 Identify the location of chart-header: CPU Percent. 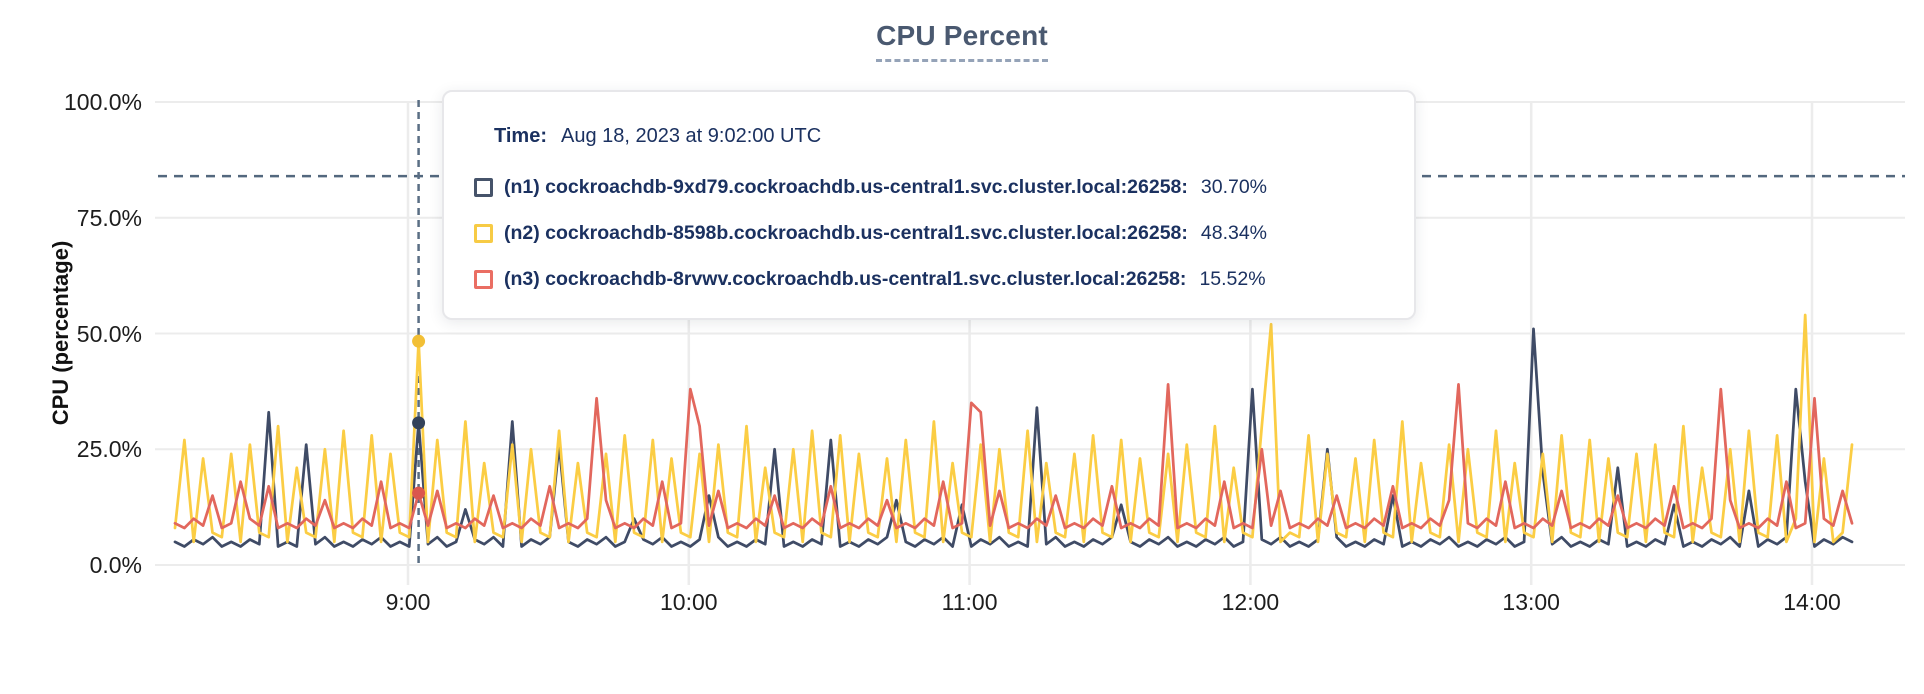
(962, 41).